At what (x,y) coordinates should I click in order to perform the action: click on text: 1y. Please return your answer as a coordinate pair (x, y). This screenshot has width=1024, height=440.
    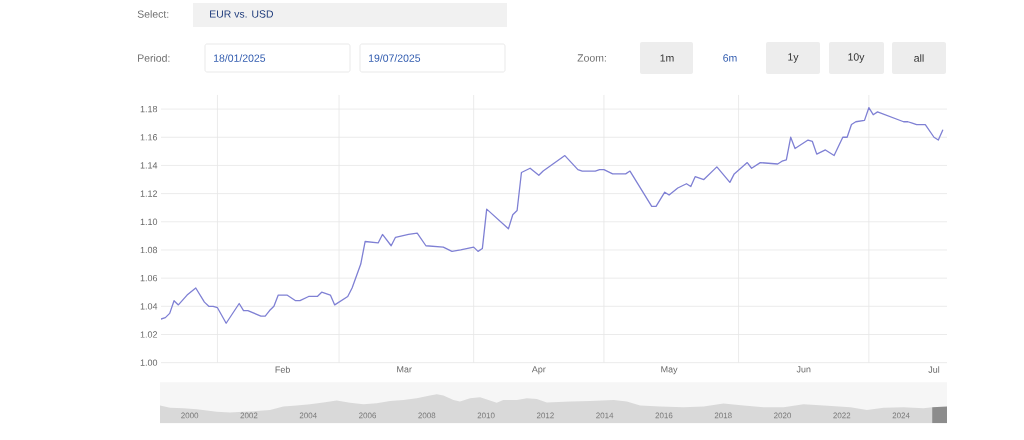
    Looking at the image, I should click on (793, 58).